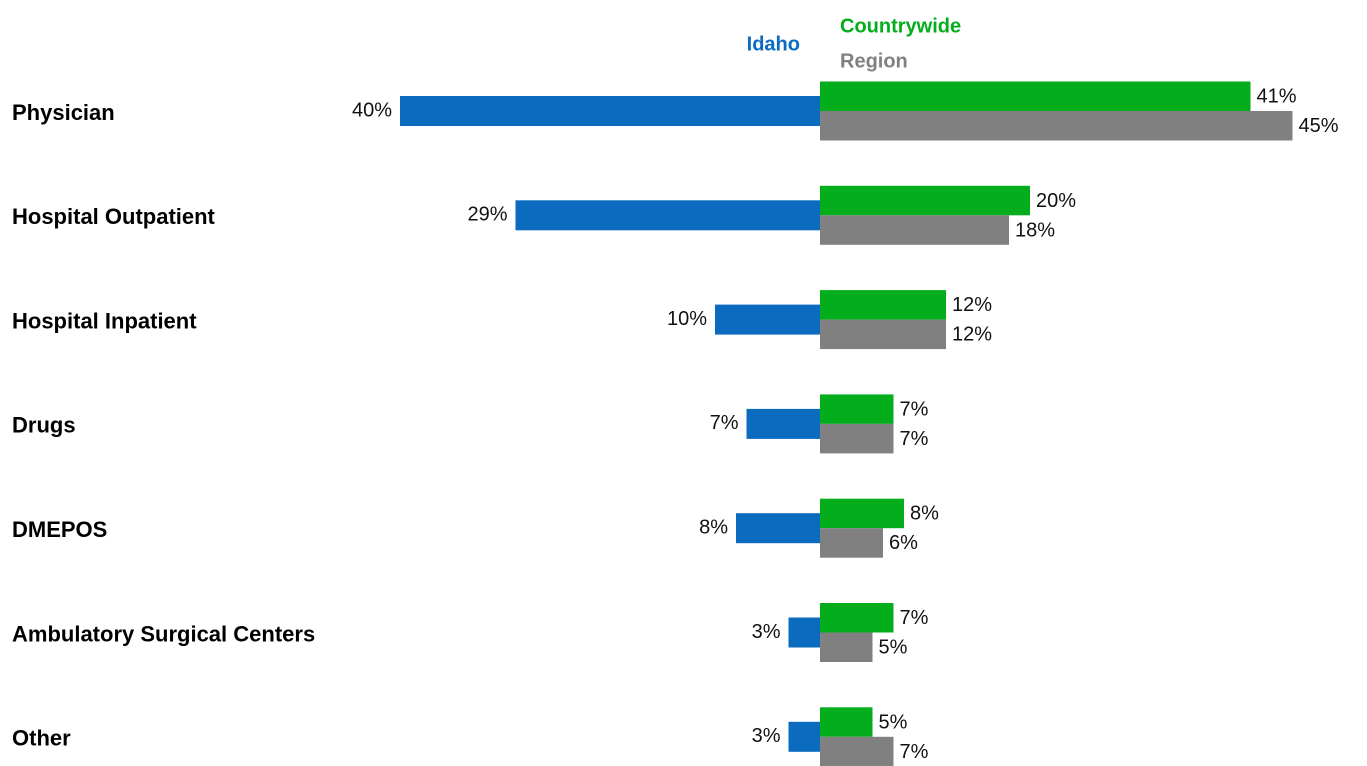  Describe the element at coordinates (874, 61) in the screenshot. I see `legend-label: Region` at that location.